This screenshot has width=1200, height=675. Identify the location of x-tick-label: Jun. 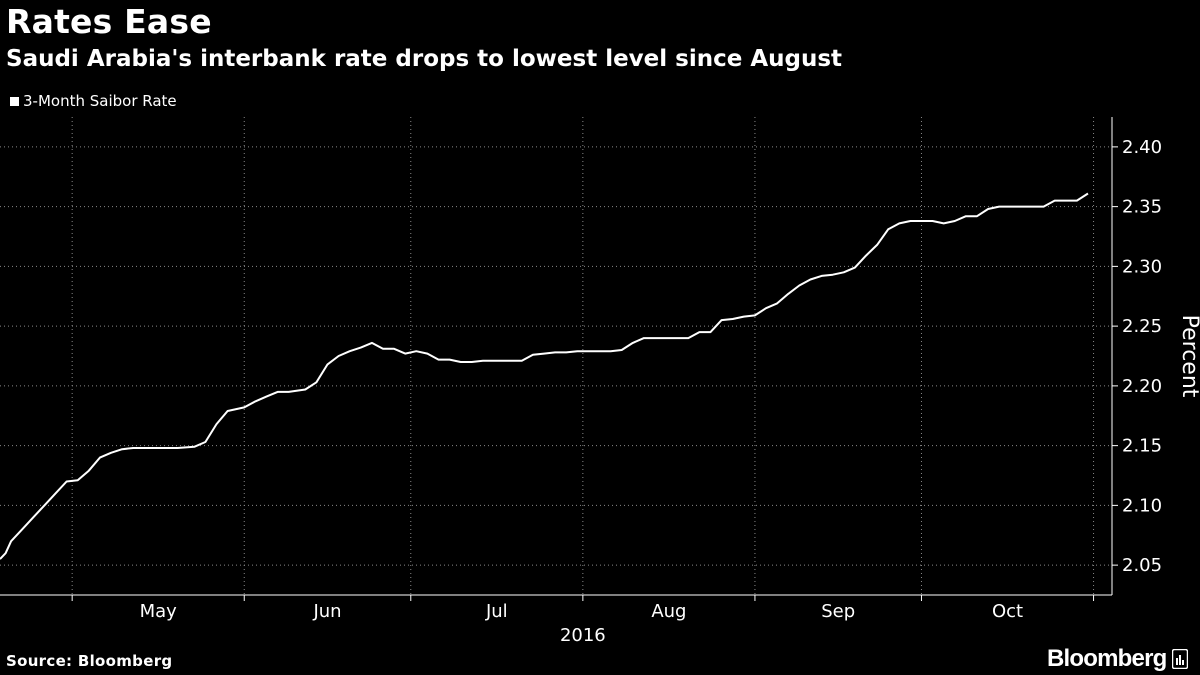
(326, 611).